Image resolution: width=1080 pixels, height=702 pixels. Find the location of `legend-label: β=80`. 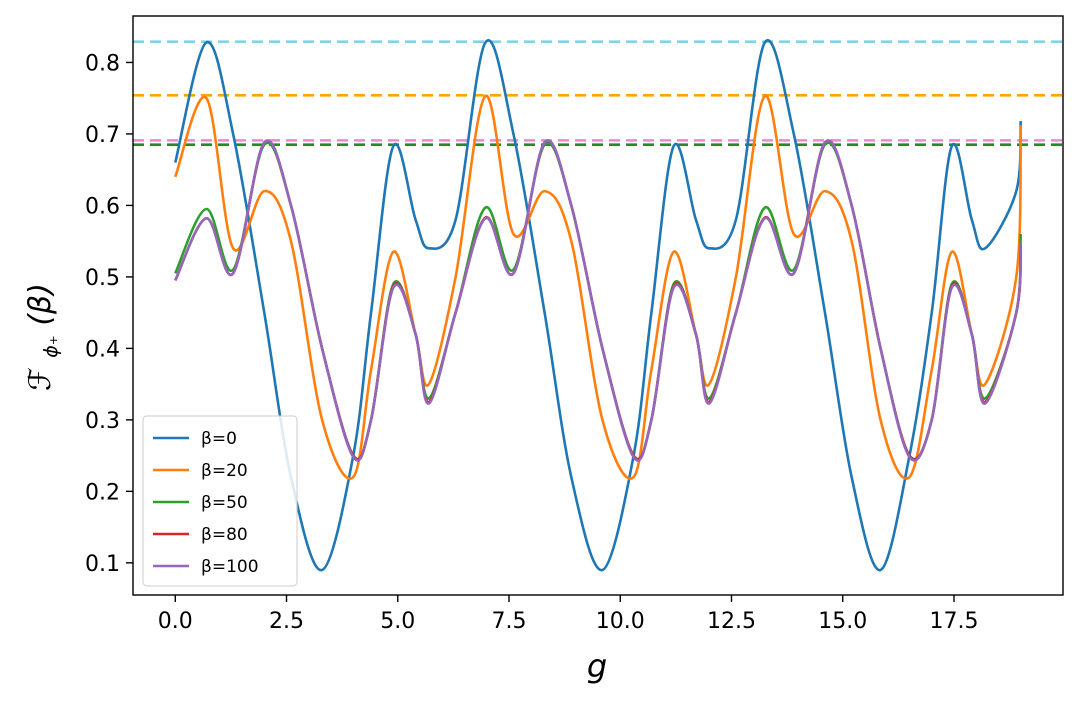

legend-label: β=80 is located at coordinates (224, 535).